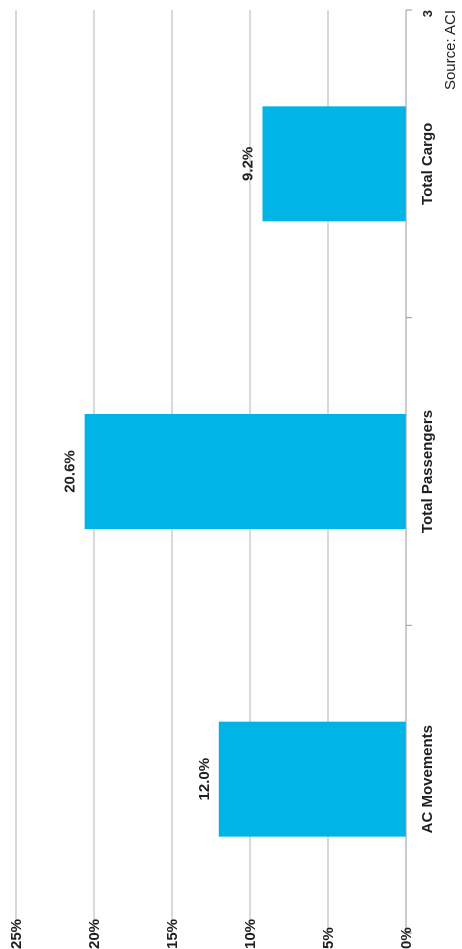 The width and height of the screenshot is (462, 949). I want to click on data-label: 9.2%, so click(247, 164).